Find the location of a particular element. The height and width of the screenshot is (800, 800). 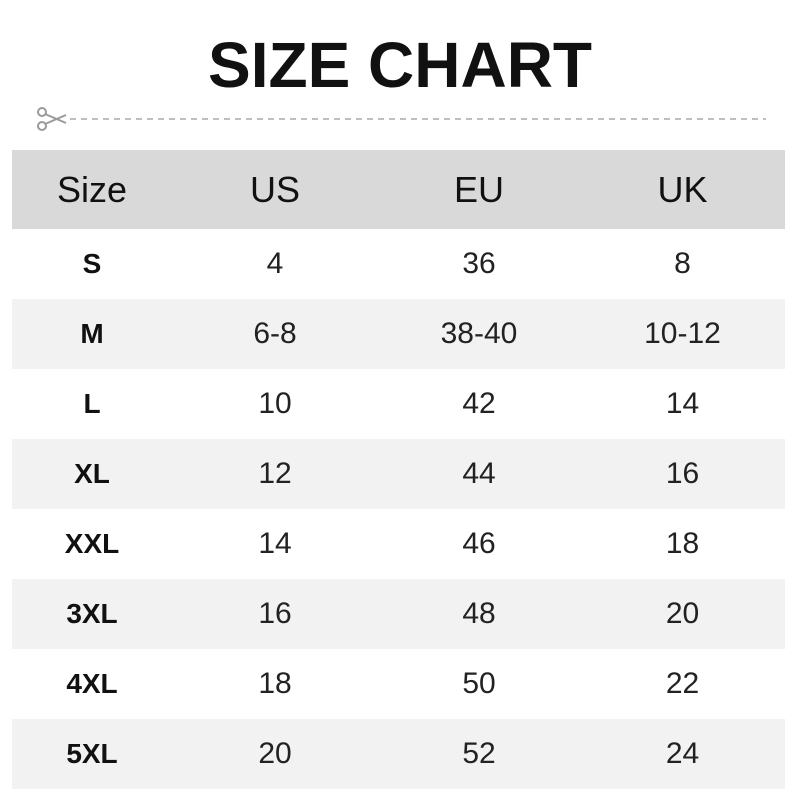

cell-us: 12 is located at coordinates (275, 473).